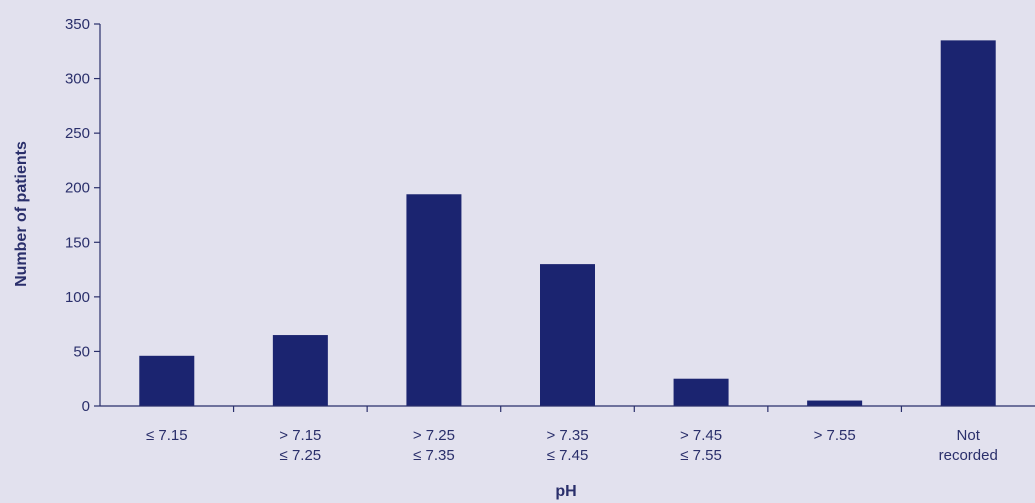 The width and height of the screenshot is (1035, 503). I want to click on y-tick-label: 200, so click(77, 188).